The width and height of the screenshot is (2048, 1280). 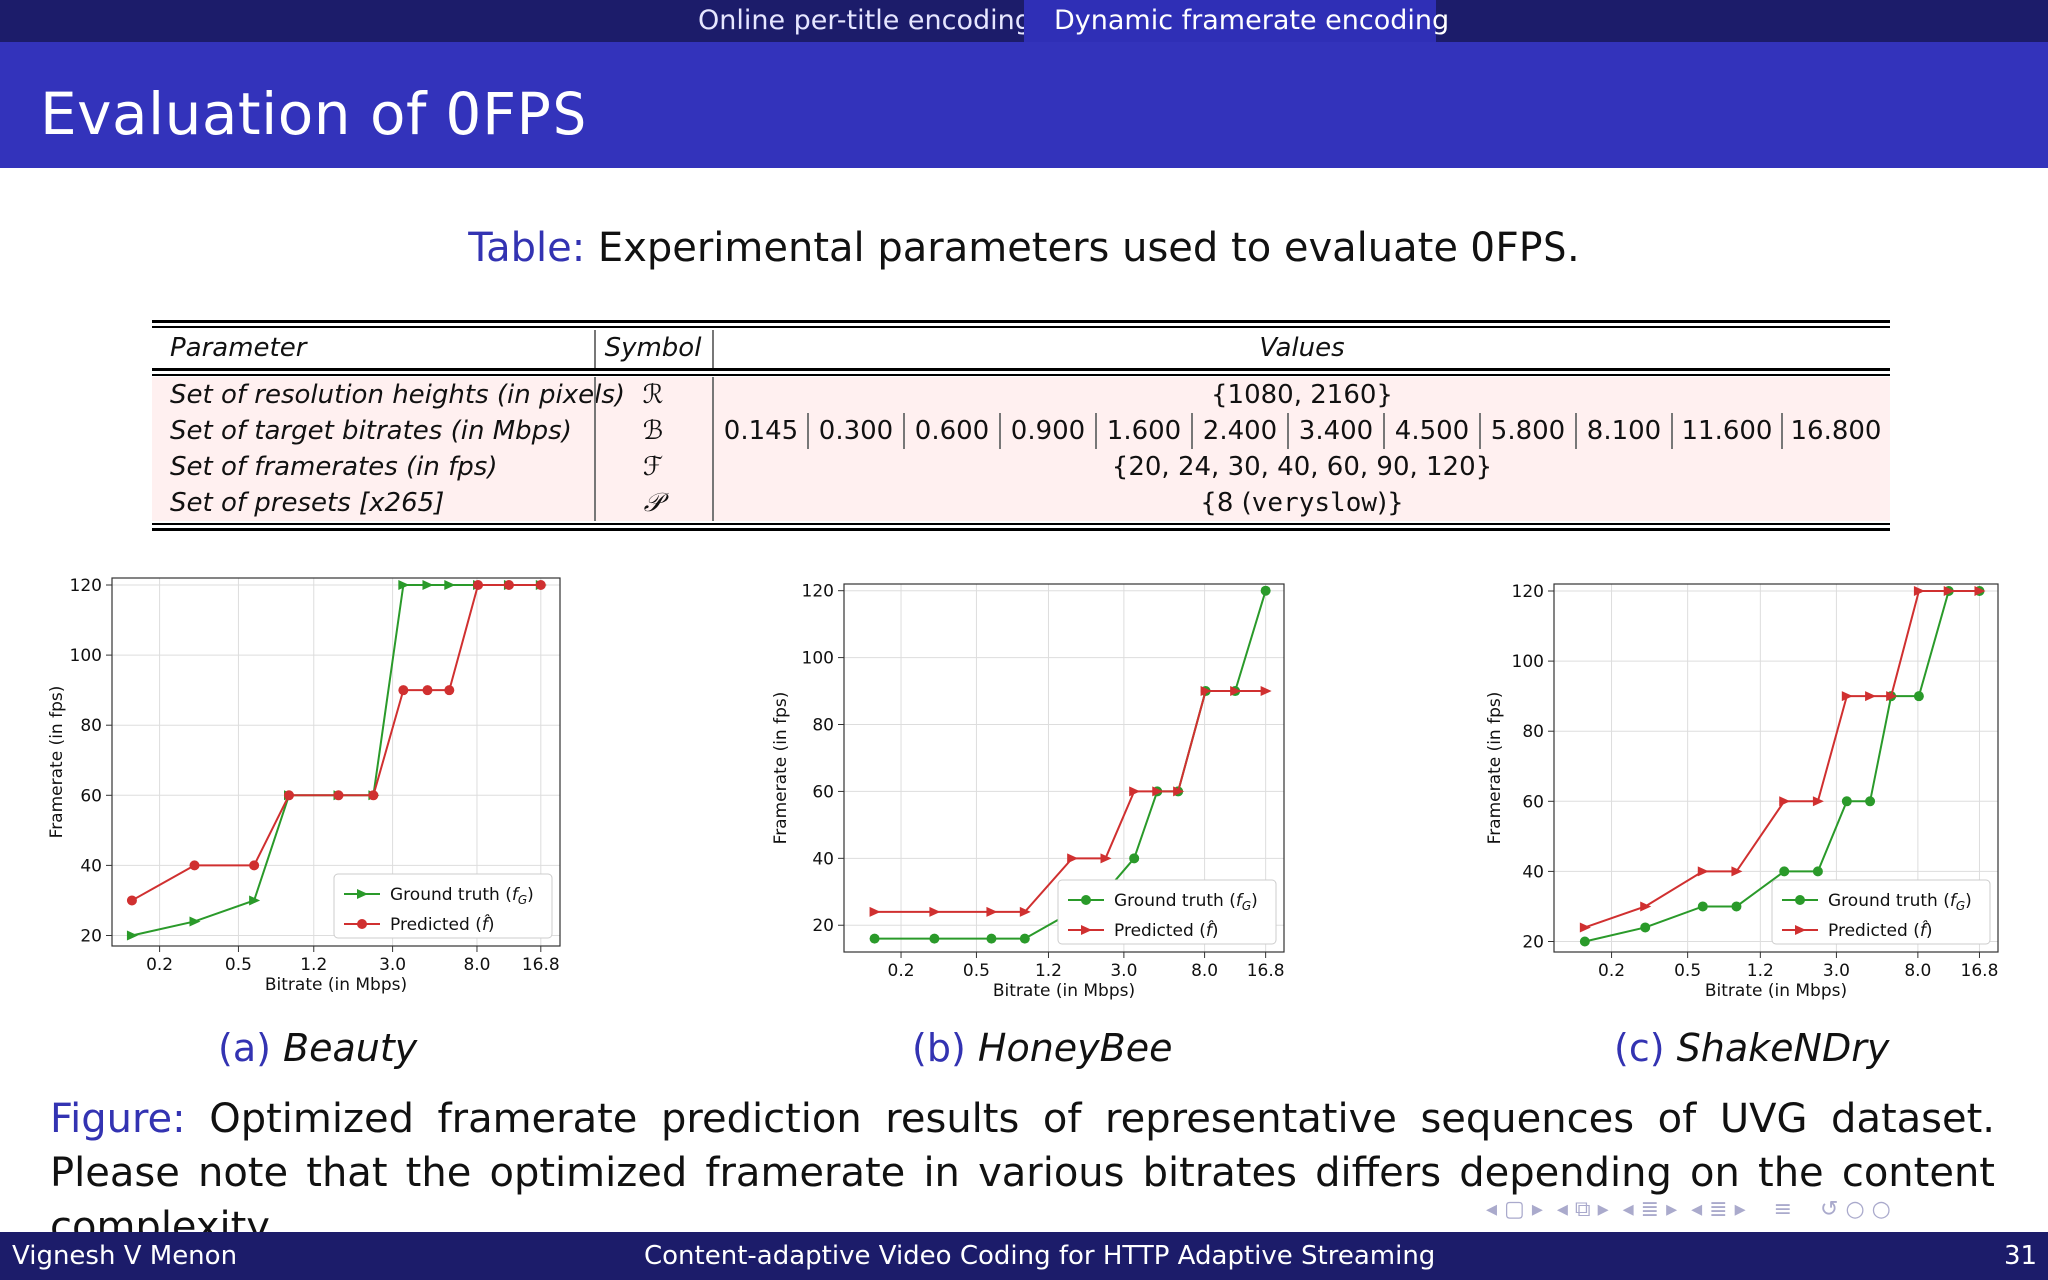 I want to click on row-symbol: ℛ, so click(x=653, y=395).